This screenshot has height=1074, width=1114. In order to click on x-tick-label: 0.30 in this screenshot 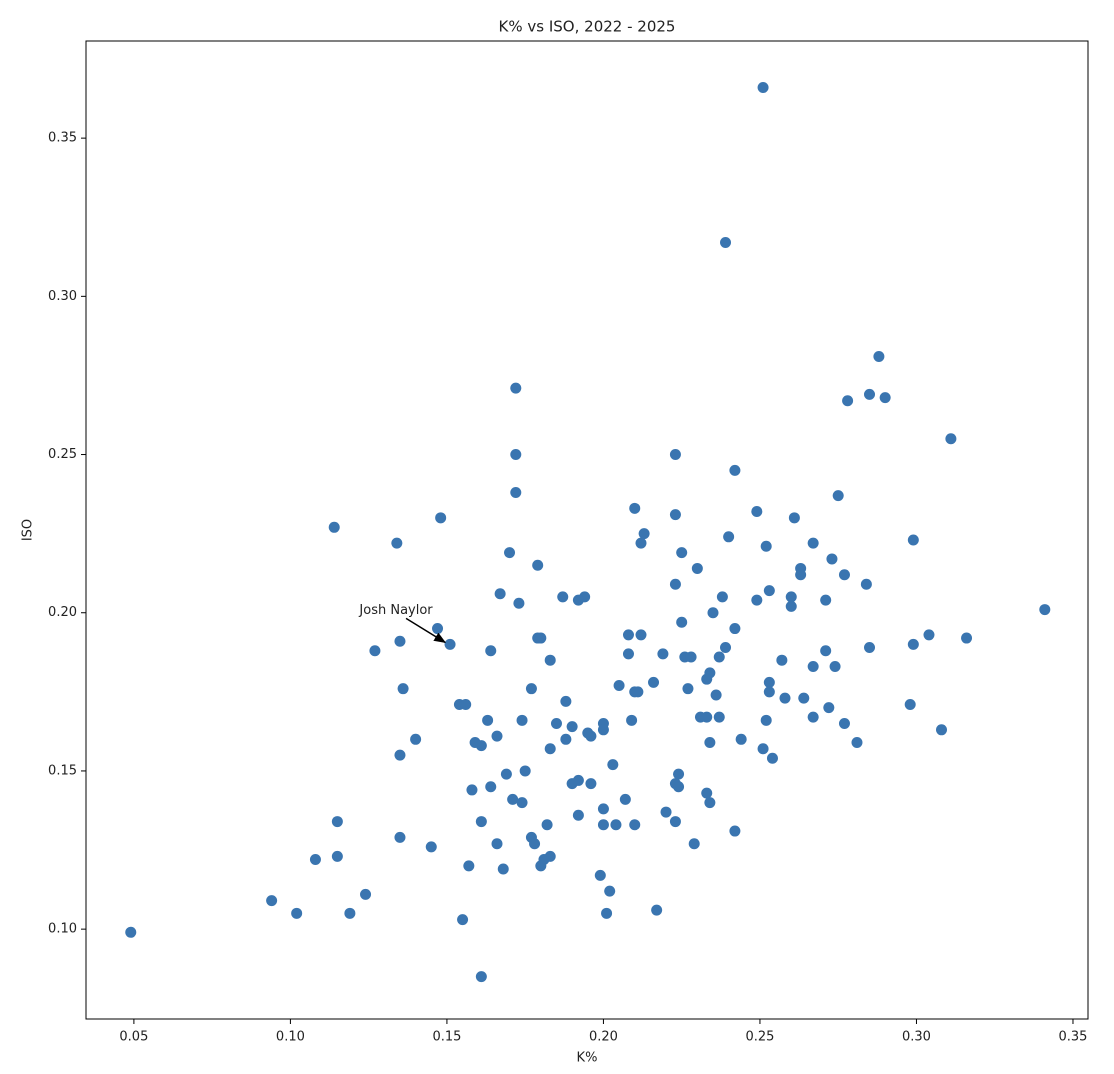, I will do `click(916, 1037)`.